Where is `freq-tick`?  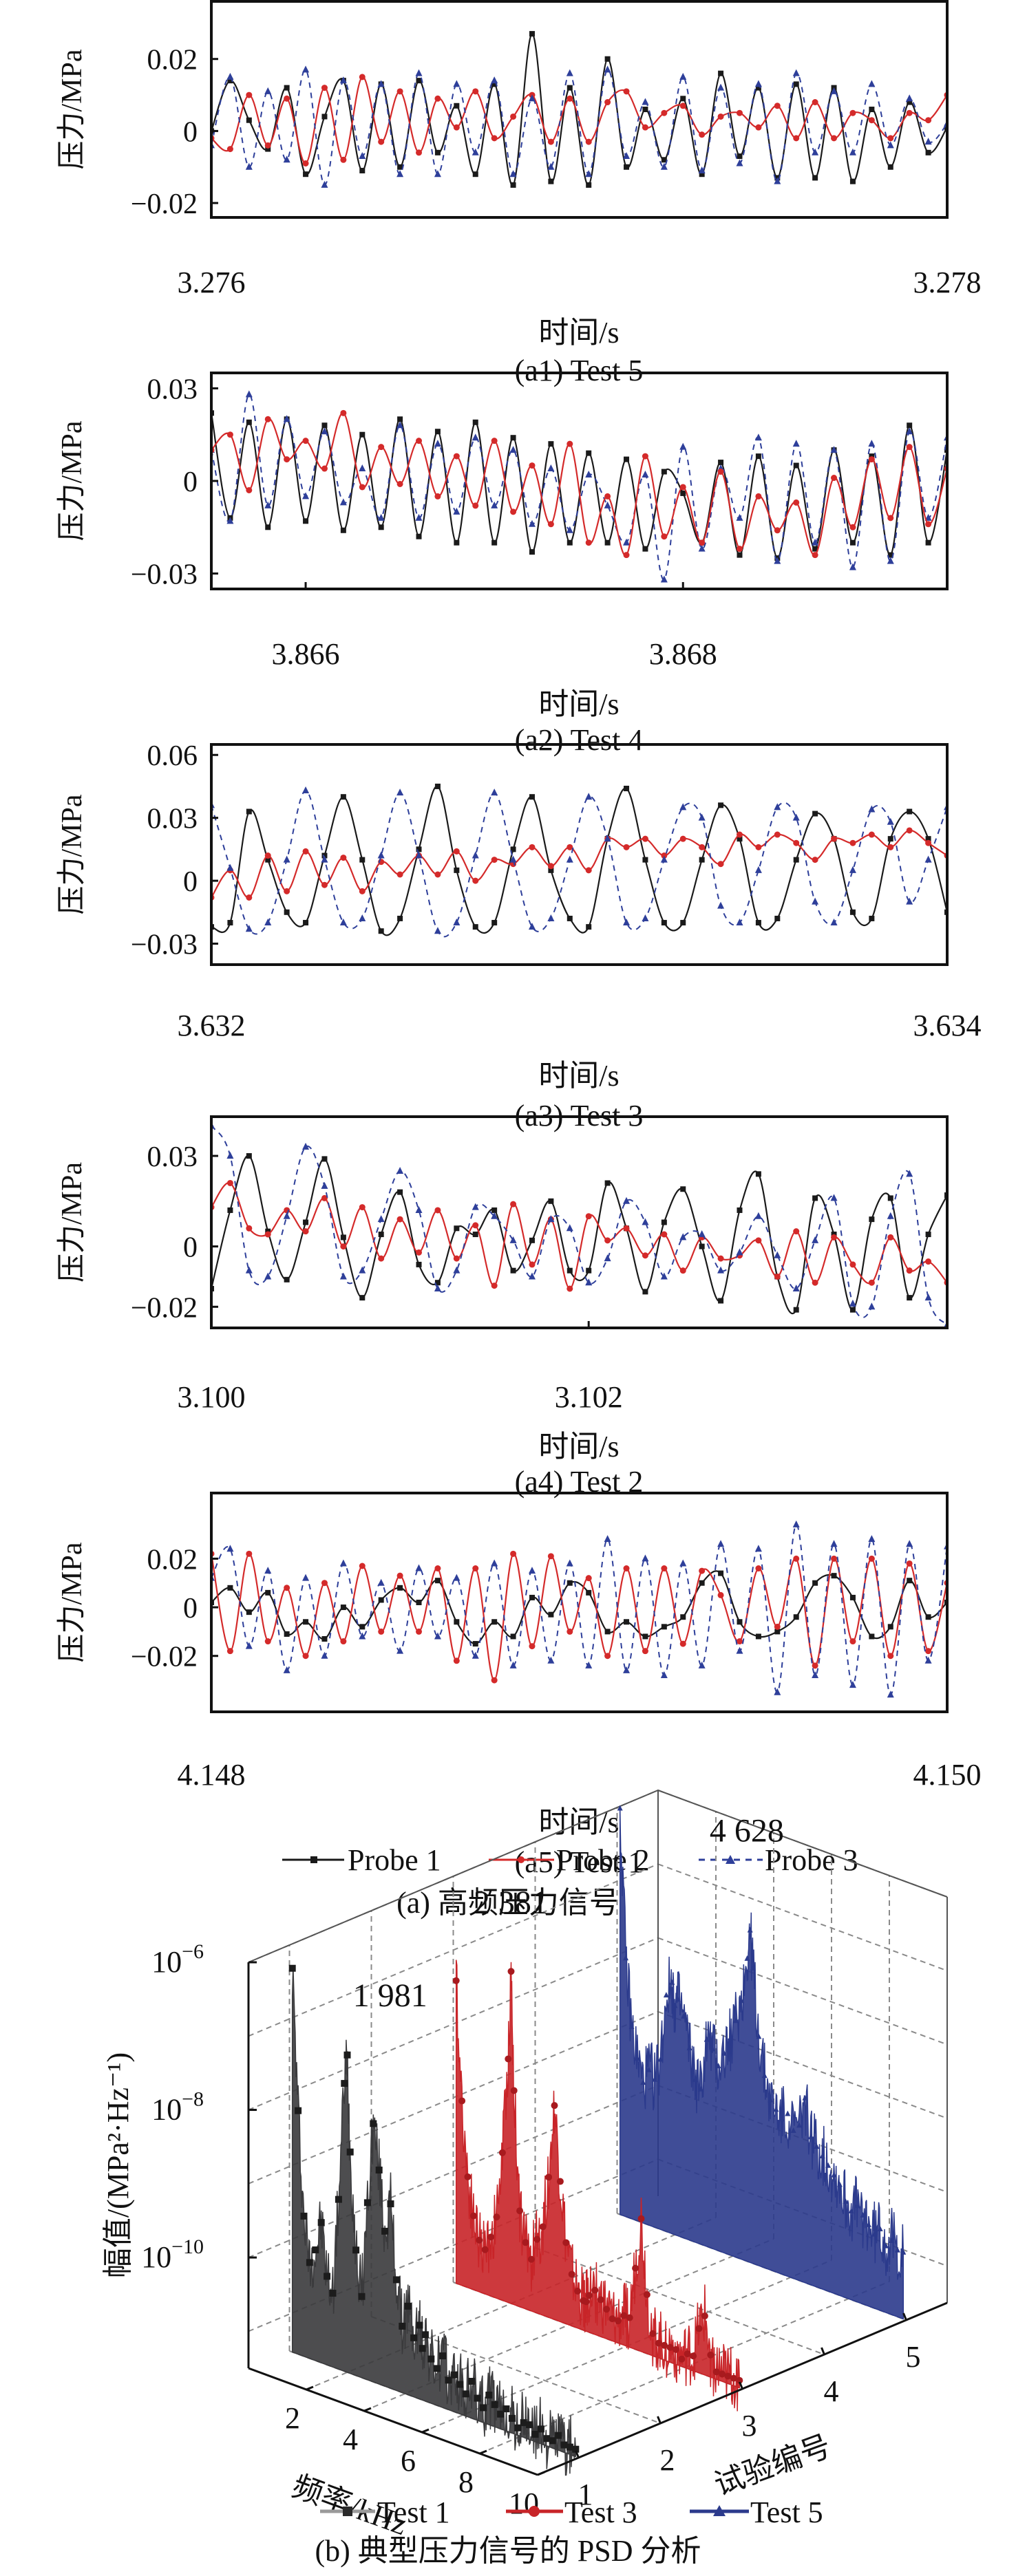 freq-tick is located at coordinates (368, 2409).